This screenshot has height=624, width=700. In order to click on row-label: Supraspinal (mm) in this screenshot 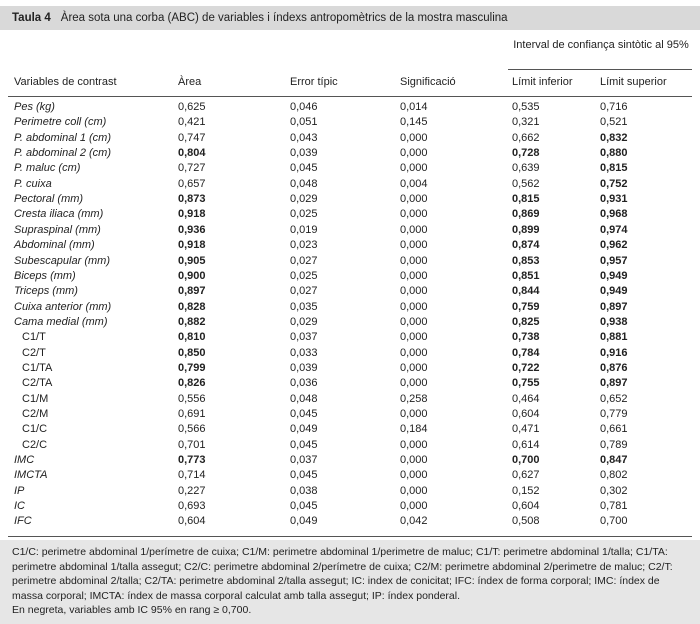, I will do `click(57, 229)`.